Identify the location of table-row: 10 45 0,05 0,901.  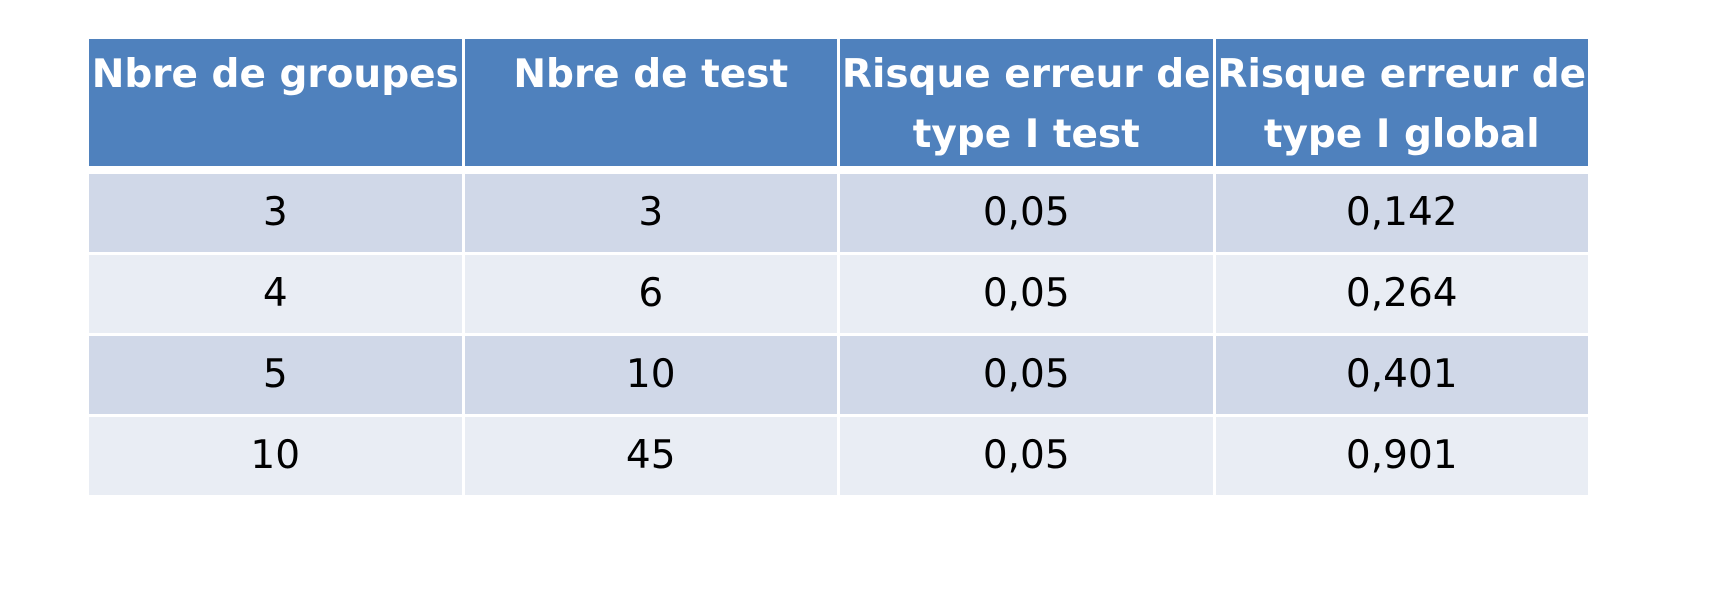
(838, 455).